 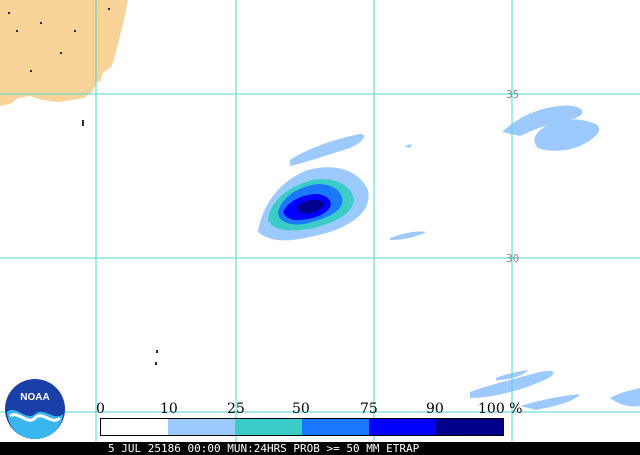 I want to click on legend-tick-25: 25, so click(x=236, y=409).